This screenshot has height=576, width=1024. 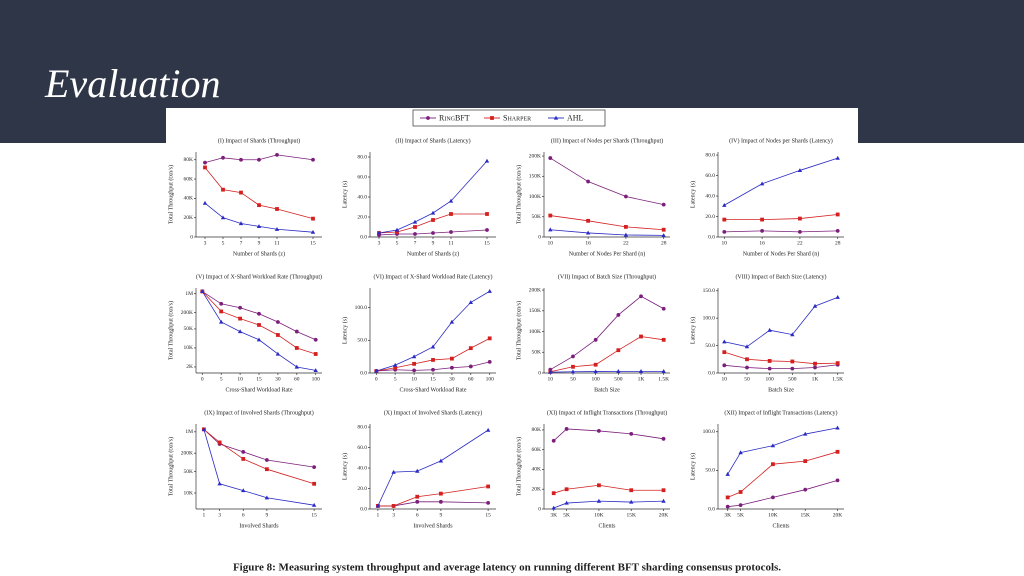 I want to click on y-tick-label: 0, so click(x=191, y=237).